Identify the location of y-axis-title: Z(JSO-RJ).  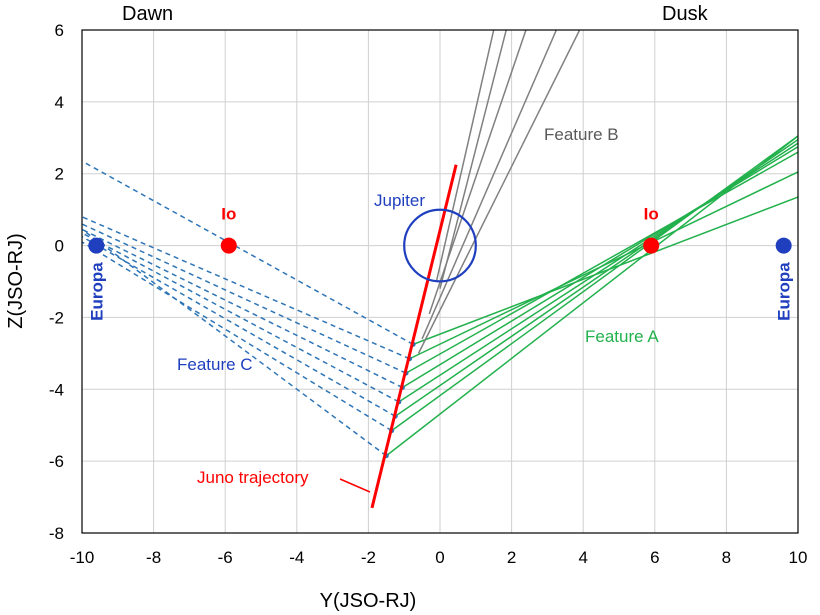
(16, 281).